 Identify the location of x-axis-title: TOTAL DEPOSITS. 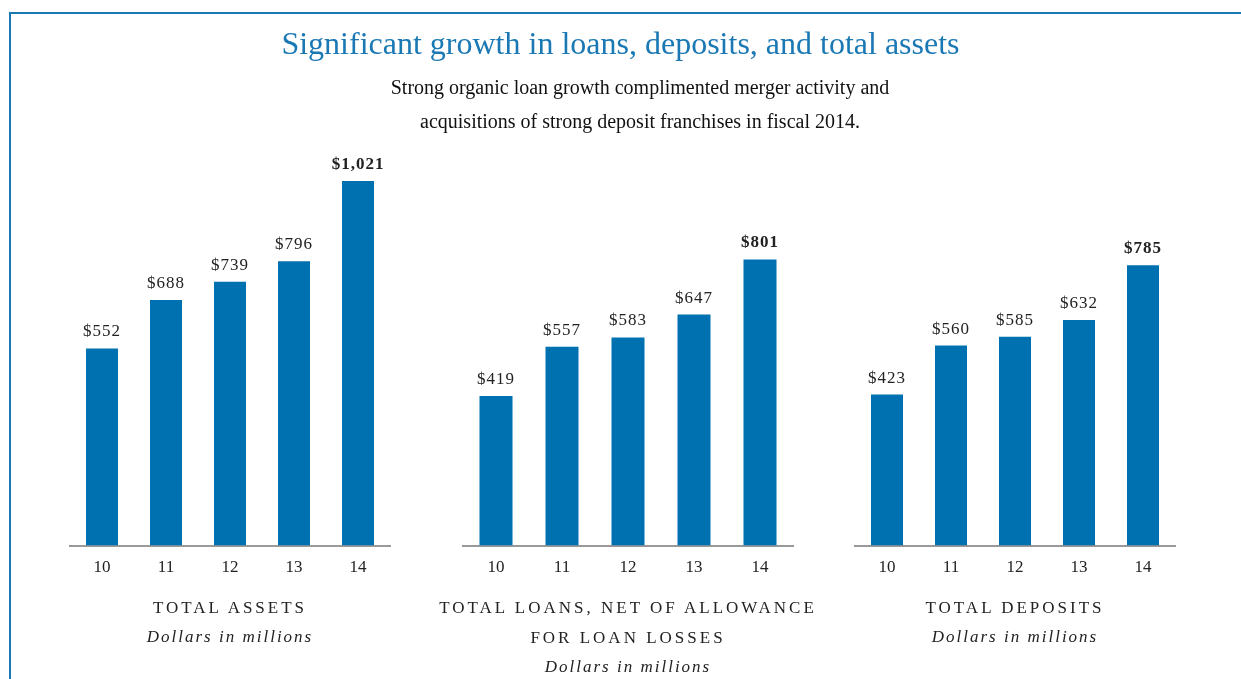
(1015, 608).